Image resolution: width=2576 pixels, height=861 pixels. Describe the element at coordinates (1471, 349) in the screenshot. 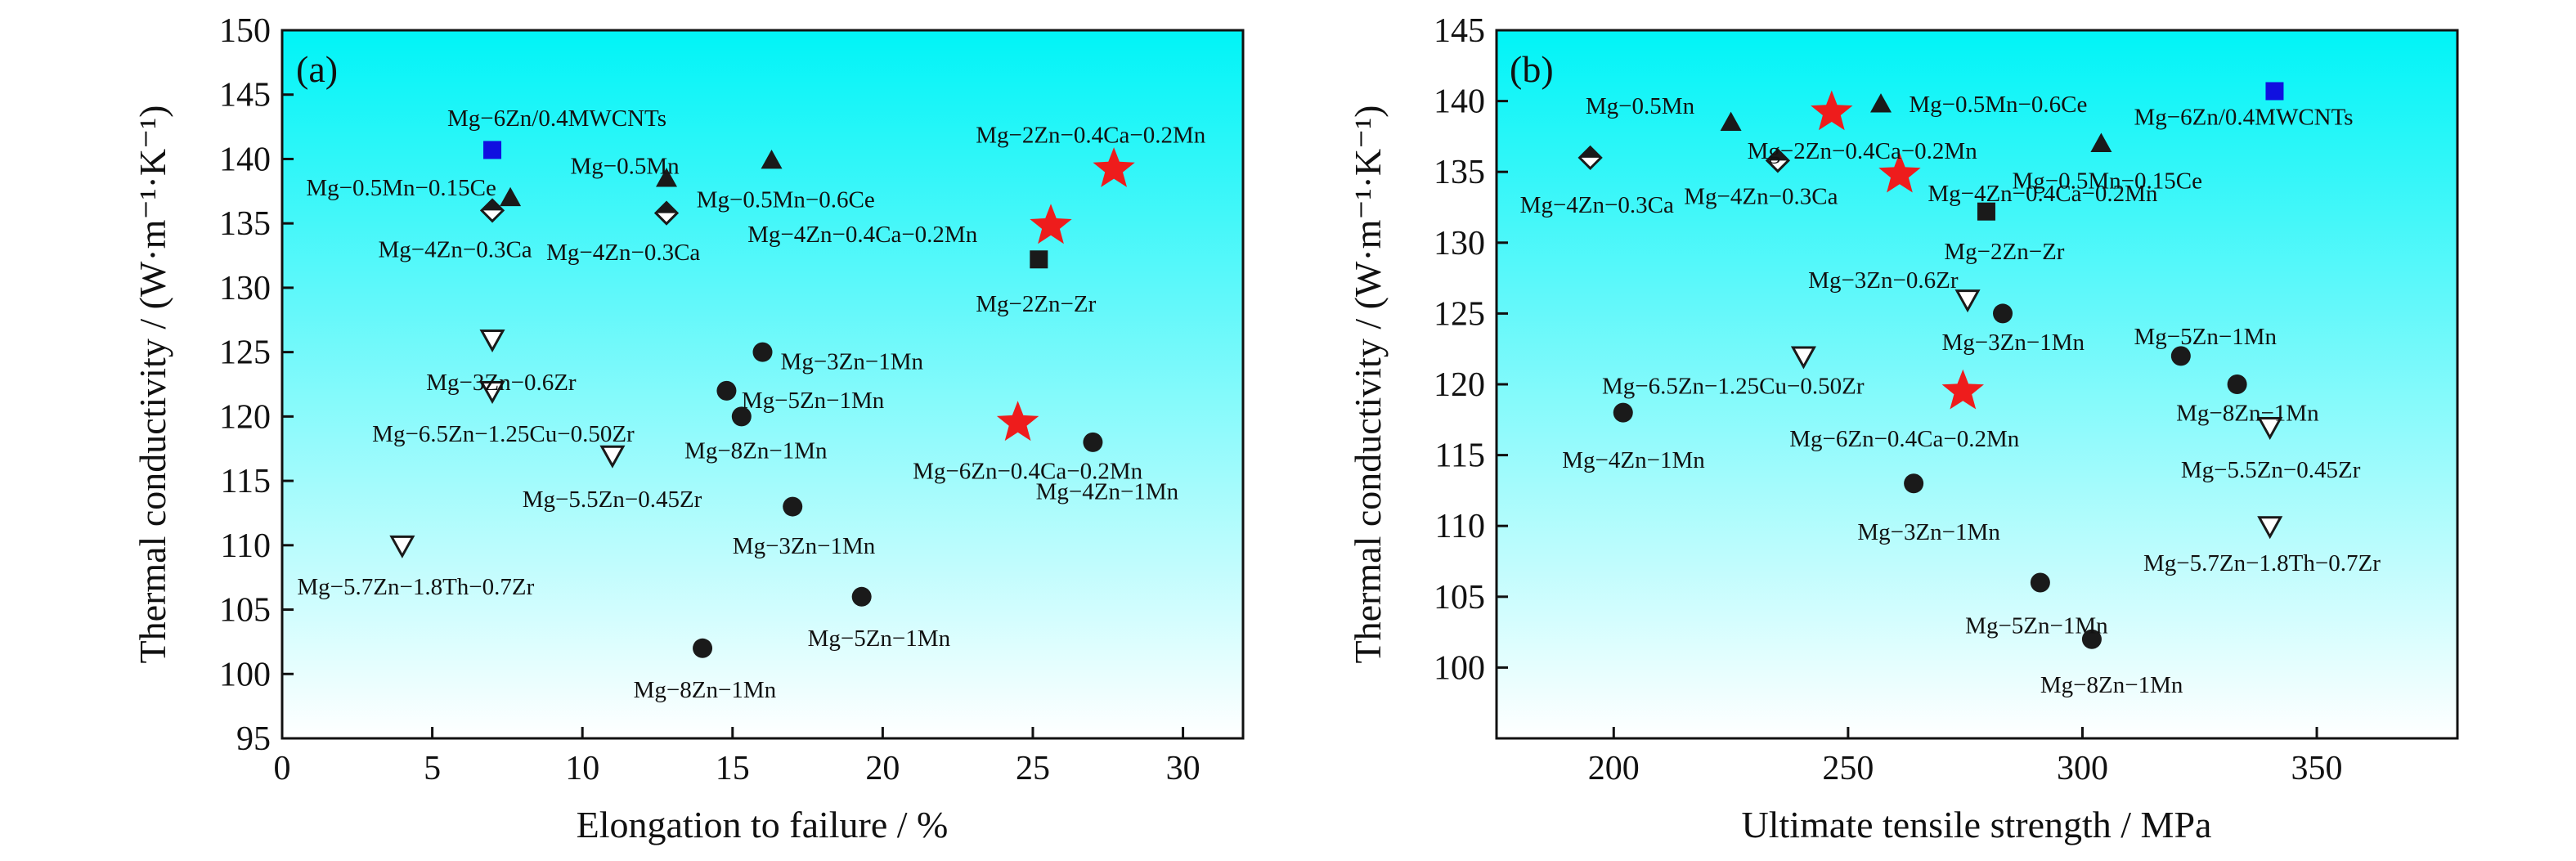

I see `y-axis-ticks-b: 100 105 110 115 120 125 130 135 140 145` at that location.